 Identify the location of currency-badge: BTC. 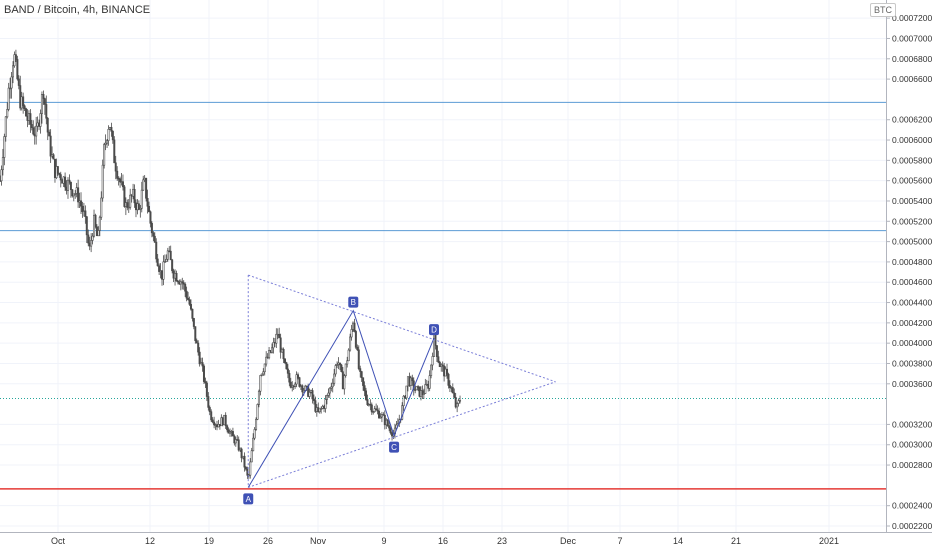
(883, 10).